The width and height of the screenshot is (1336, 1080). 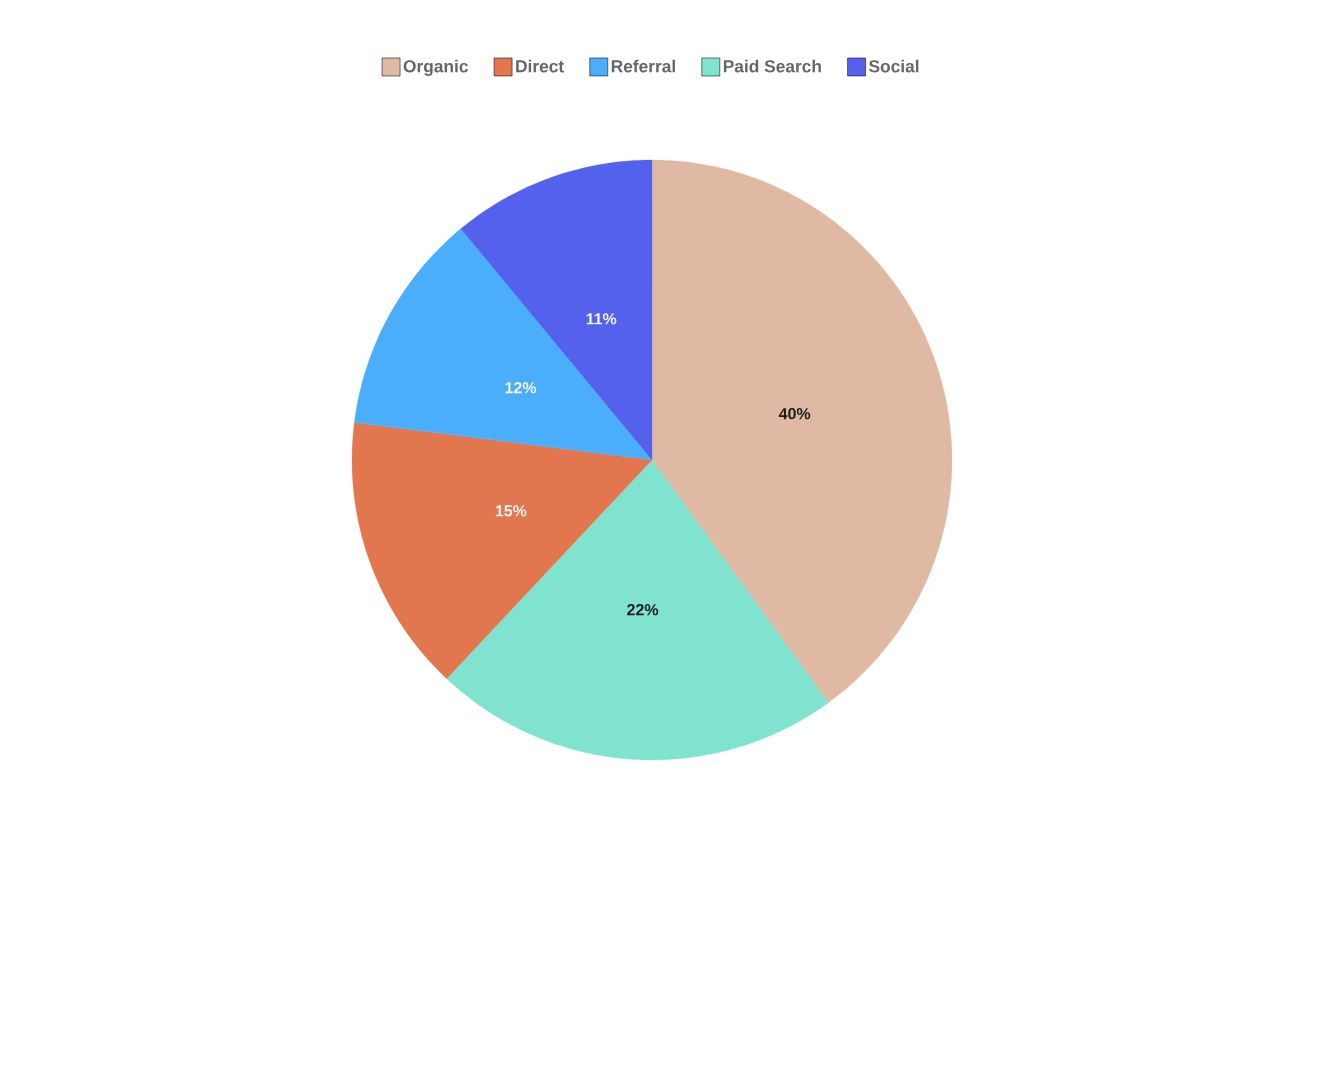 What do you see at coordinates (772, 66) in the screenshot?
I see `legend-label: Paid Search` at bounding box center [772, 66].